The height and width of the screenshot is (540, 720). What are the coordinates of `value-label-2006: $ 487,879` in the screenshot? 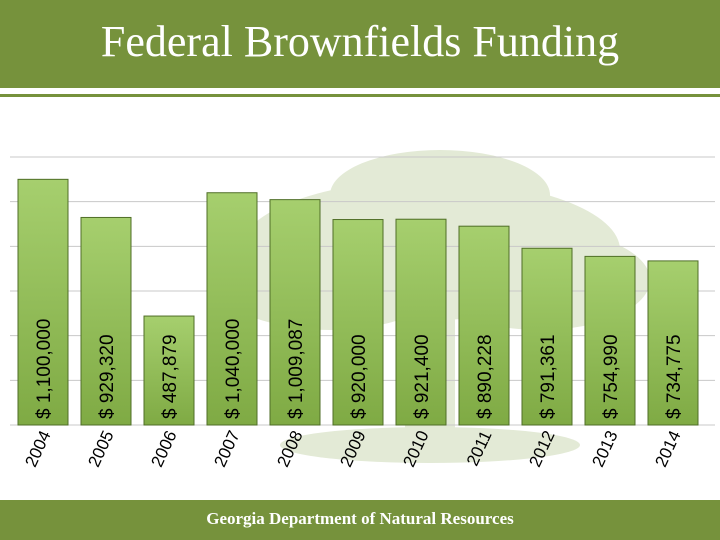 It's located at (170, 376).